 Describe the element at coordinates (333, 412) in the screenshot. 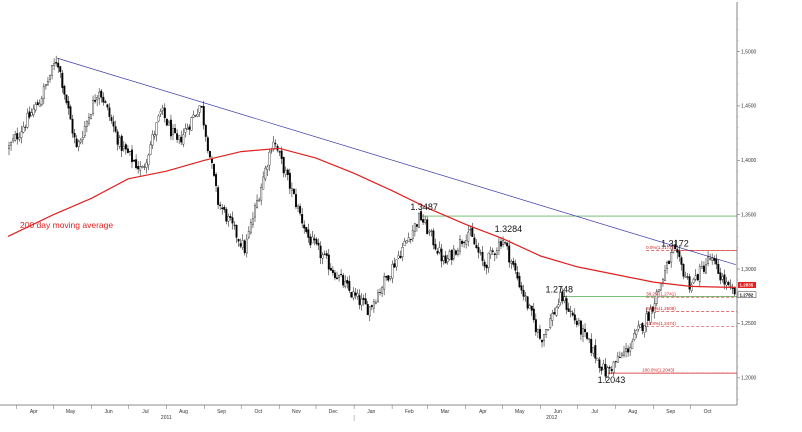

I see `x-tick-label: Dec` at that location.